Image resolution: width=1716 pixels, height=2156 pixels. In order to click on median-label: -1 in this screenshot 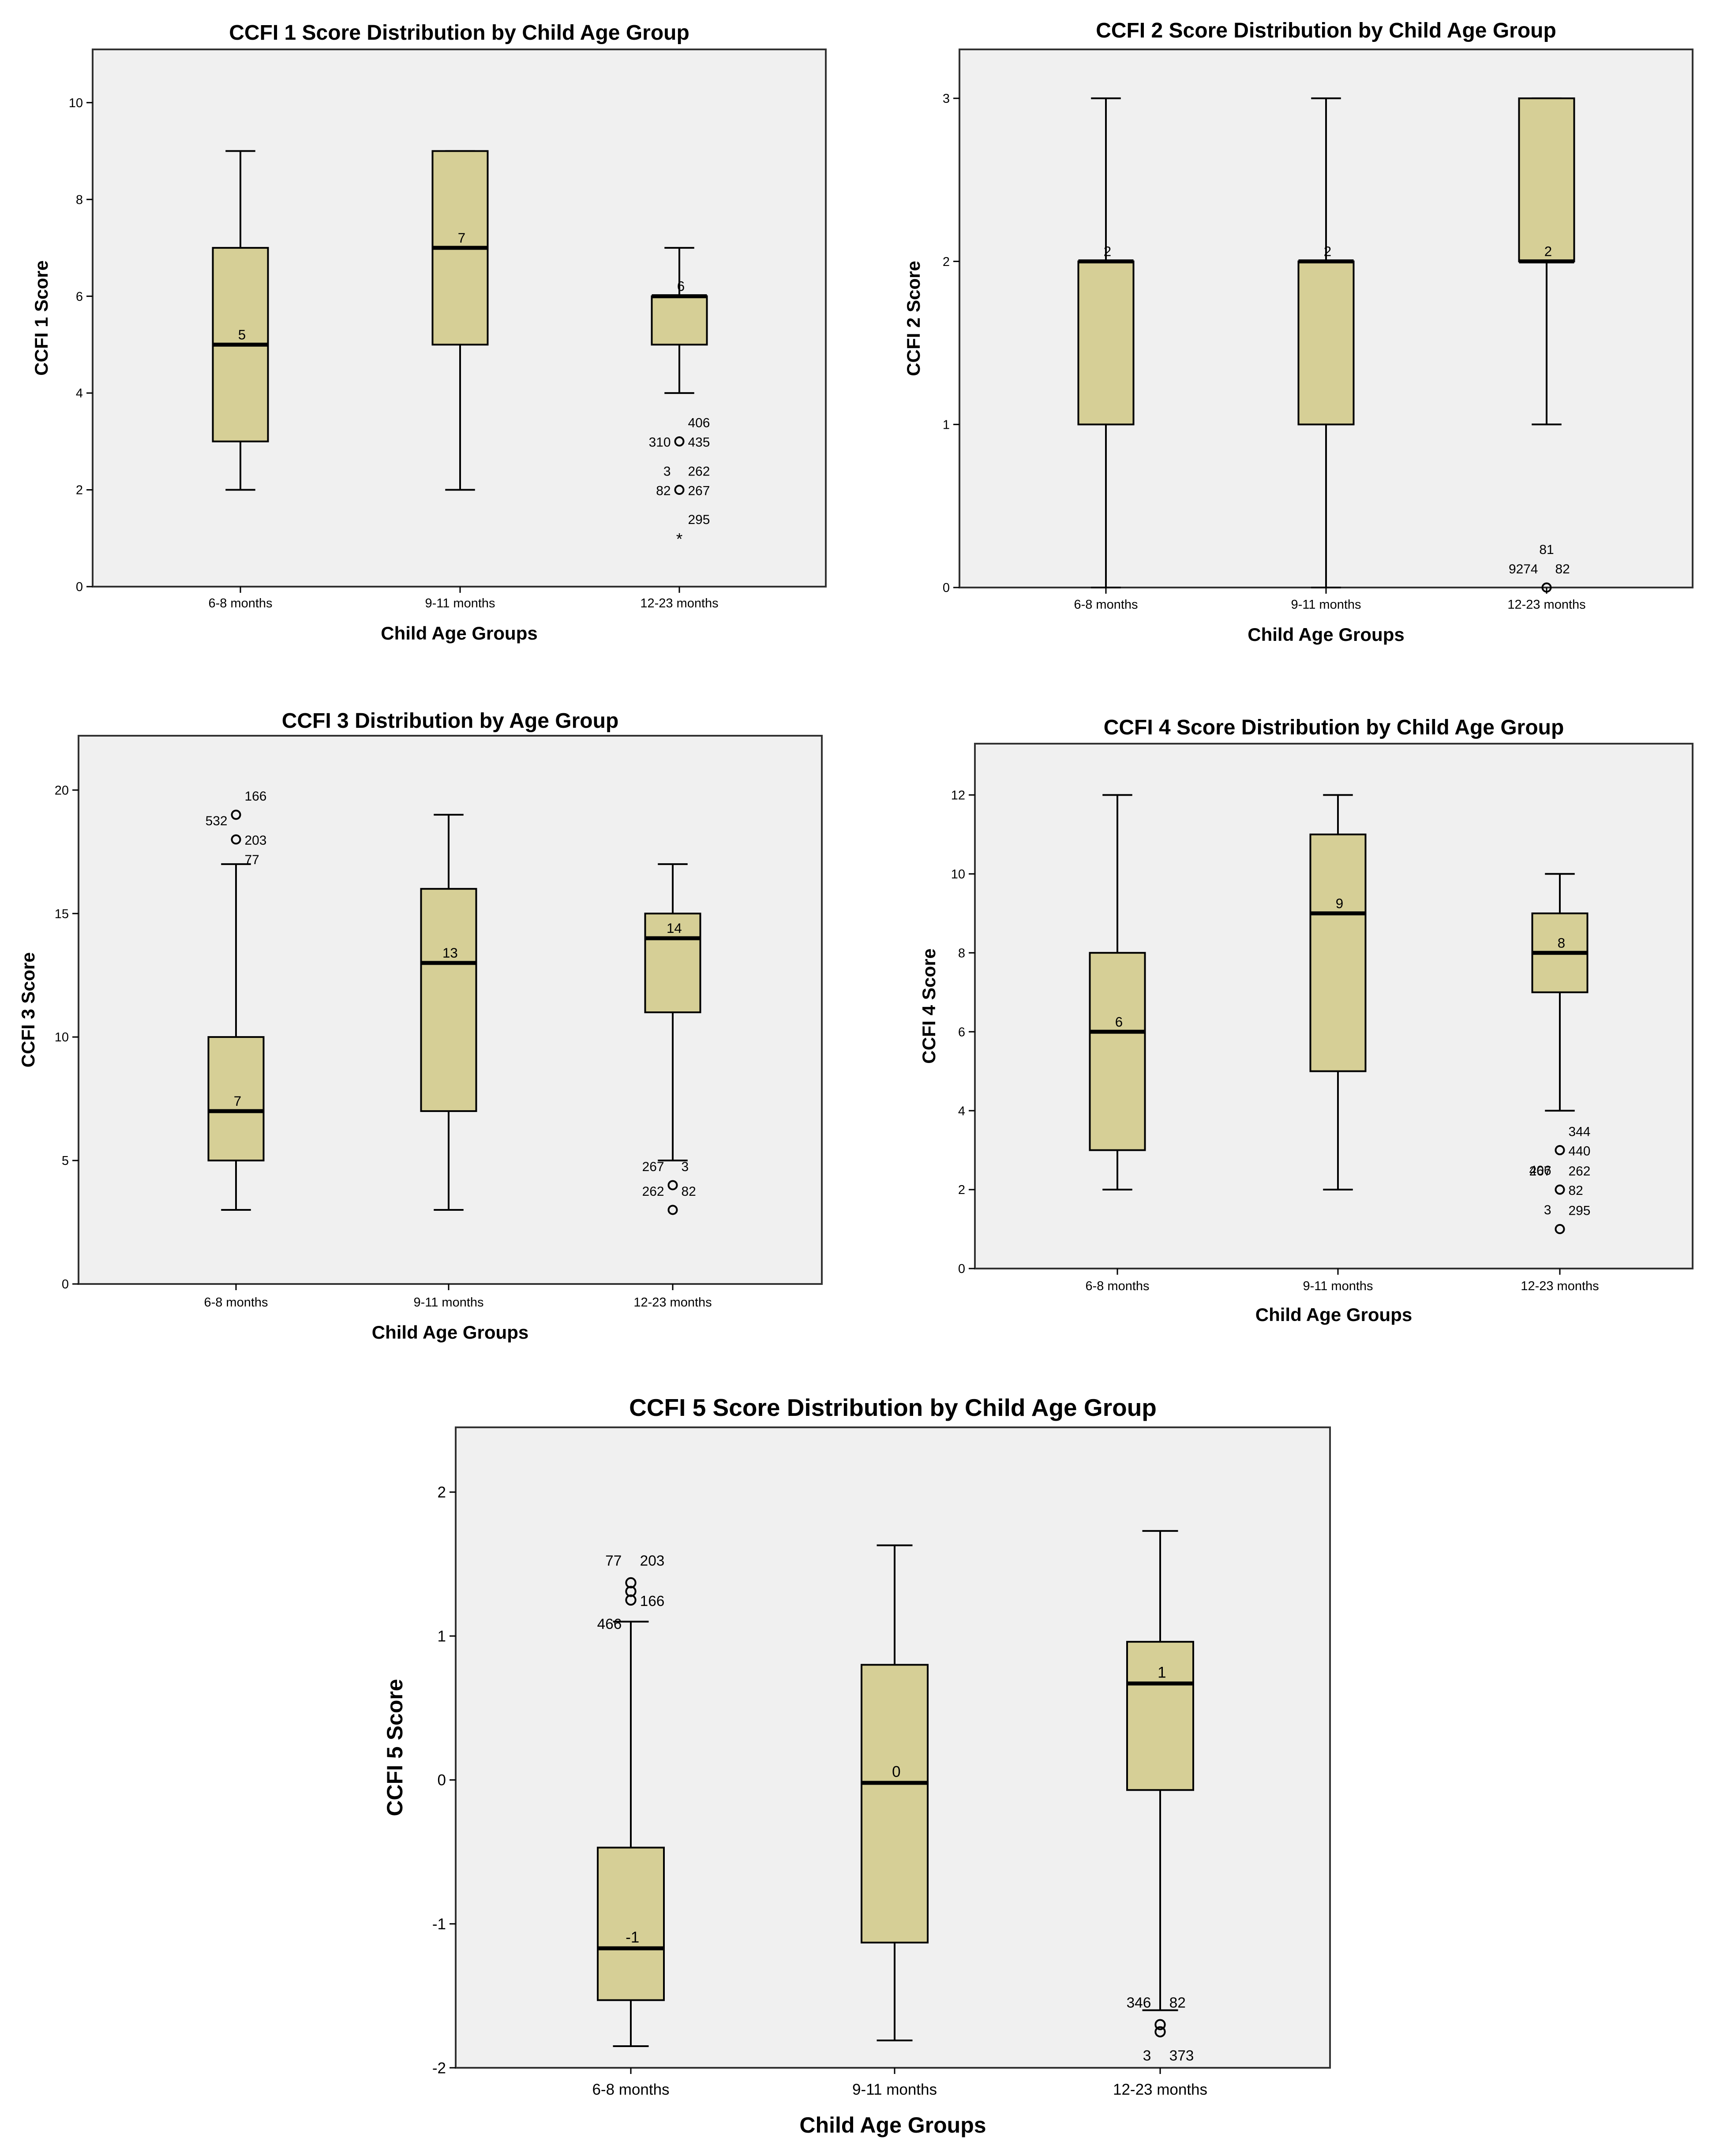, I will do `click(632, 1937)`.